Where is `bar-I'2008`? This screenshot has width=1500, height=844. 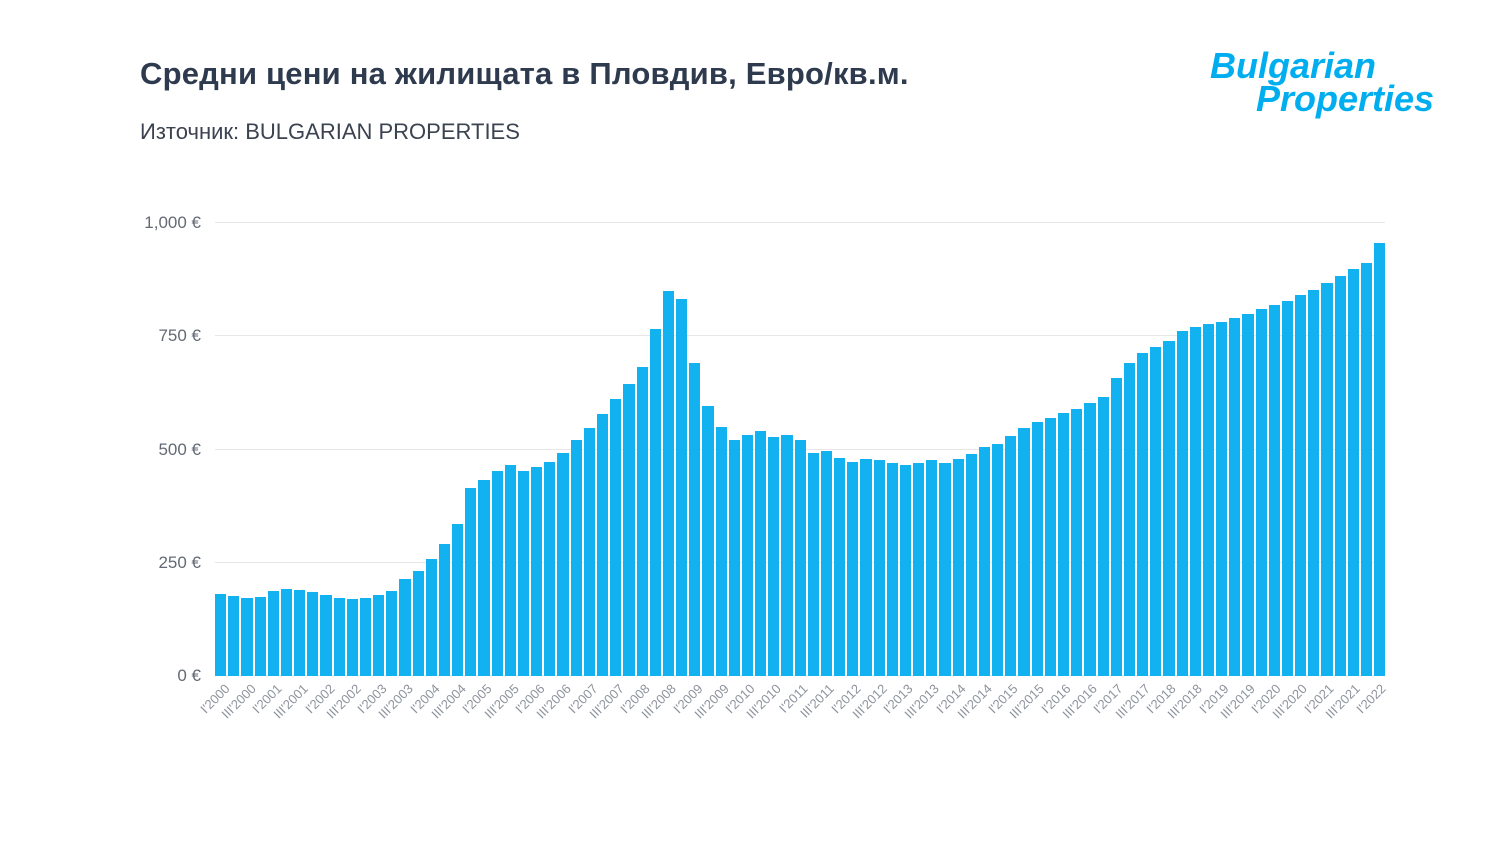 bar-I'2008 is located at coordinates (642, 521).